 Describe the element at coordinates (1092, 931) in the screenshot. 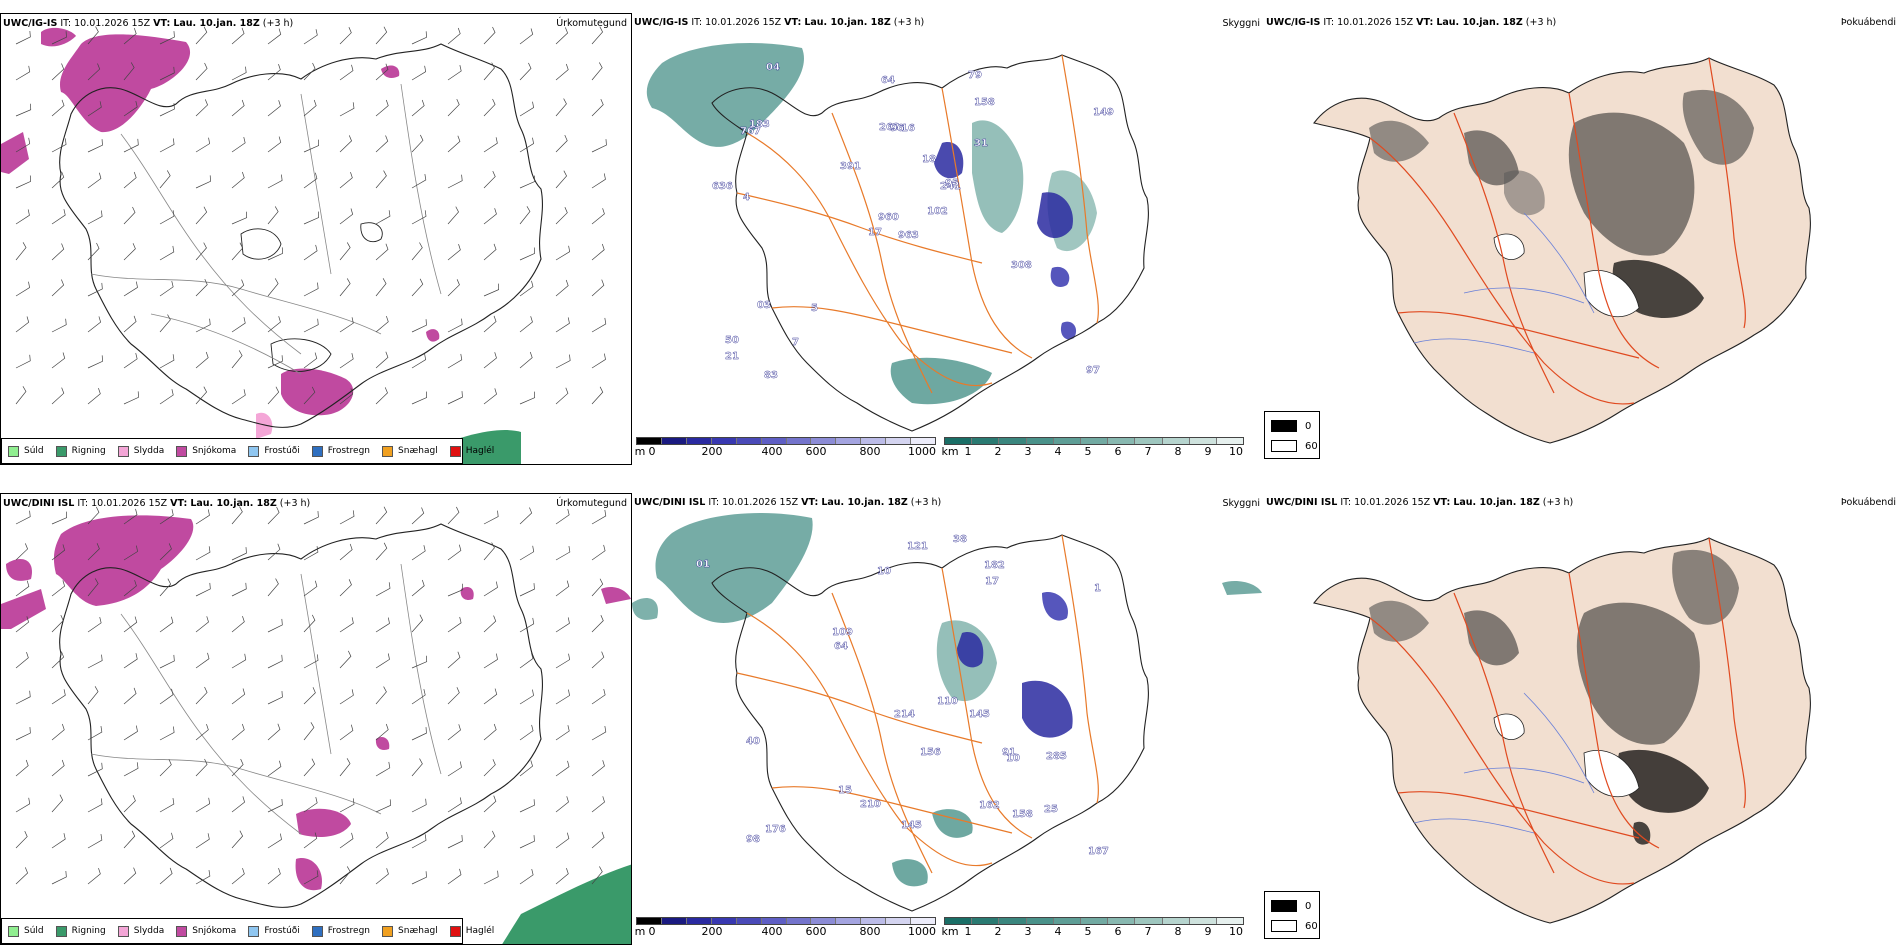

I see `visibility-colorbar-ticks: km 1 2 3 4 5 6 7 8 9 10` at that location.